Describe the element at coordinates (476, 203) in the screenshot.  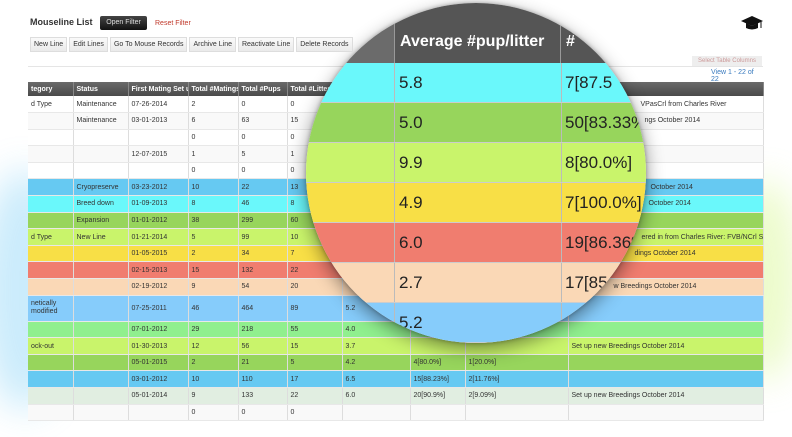
I see `magnified-row: 4.9 7[100.0%]` at that location.